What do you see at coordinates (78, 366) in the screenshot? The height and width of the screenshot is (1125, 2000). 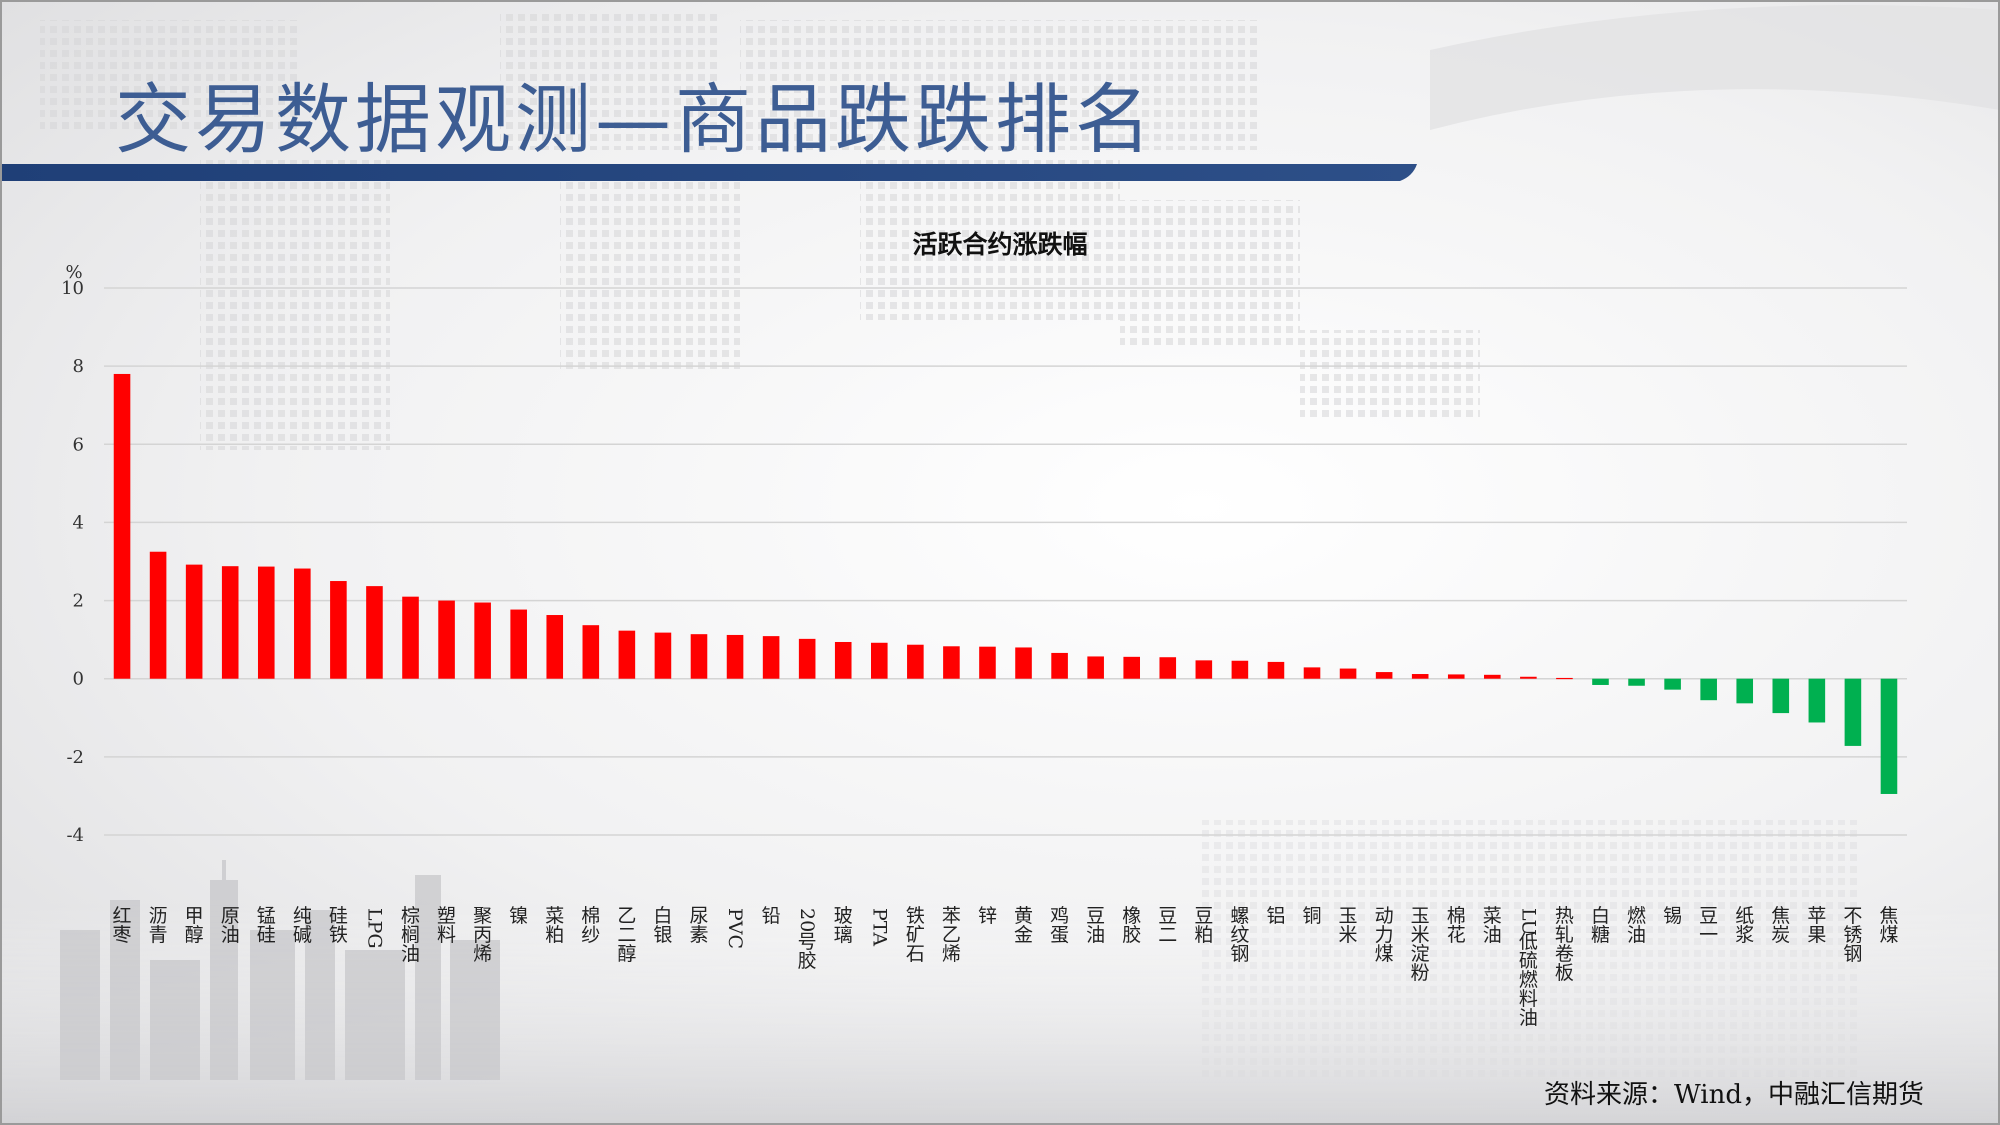 I see `y-tick-label: 8` at bounding box center [78, 366].